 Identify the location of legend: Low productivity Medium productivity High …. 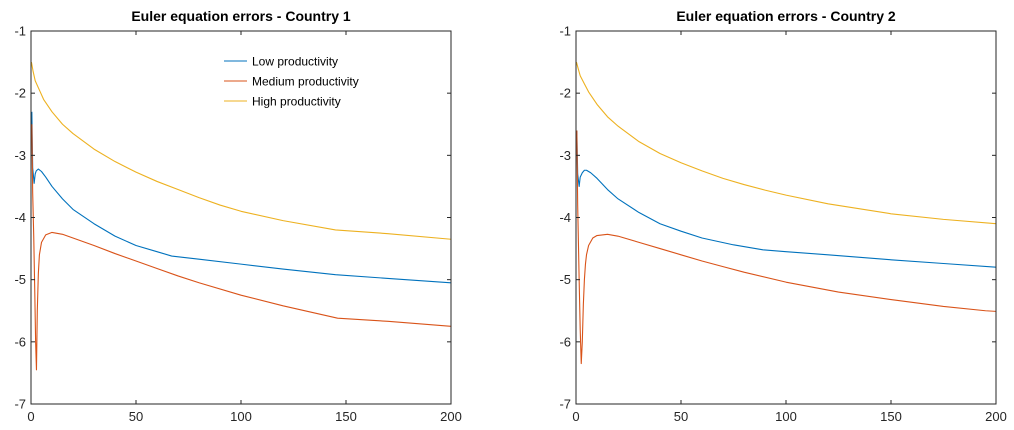
(291, 82).